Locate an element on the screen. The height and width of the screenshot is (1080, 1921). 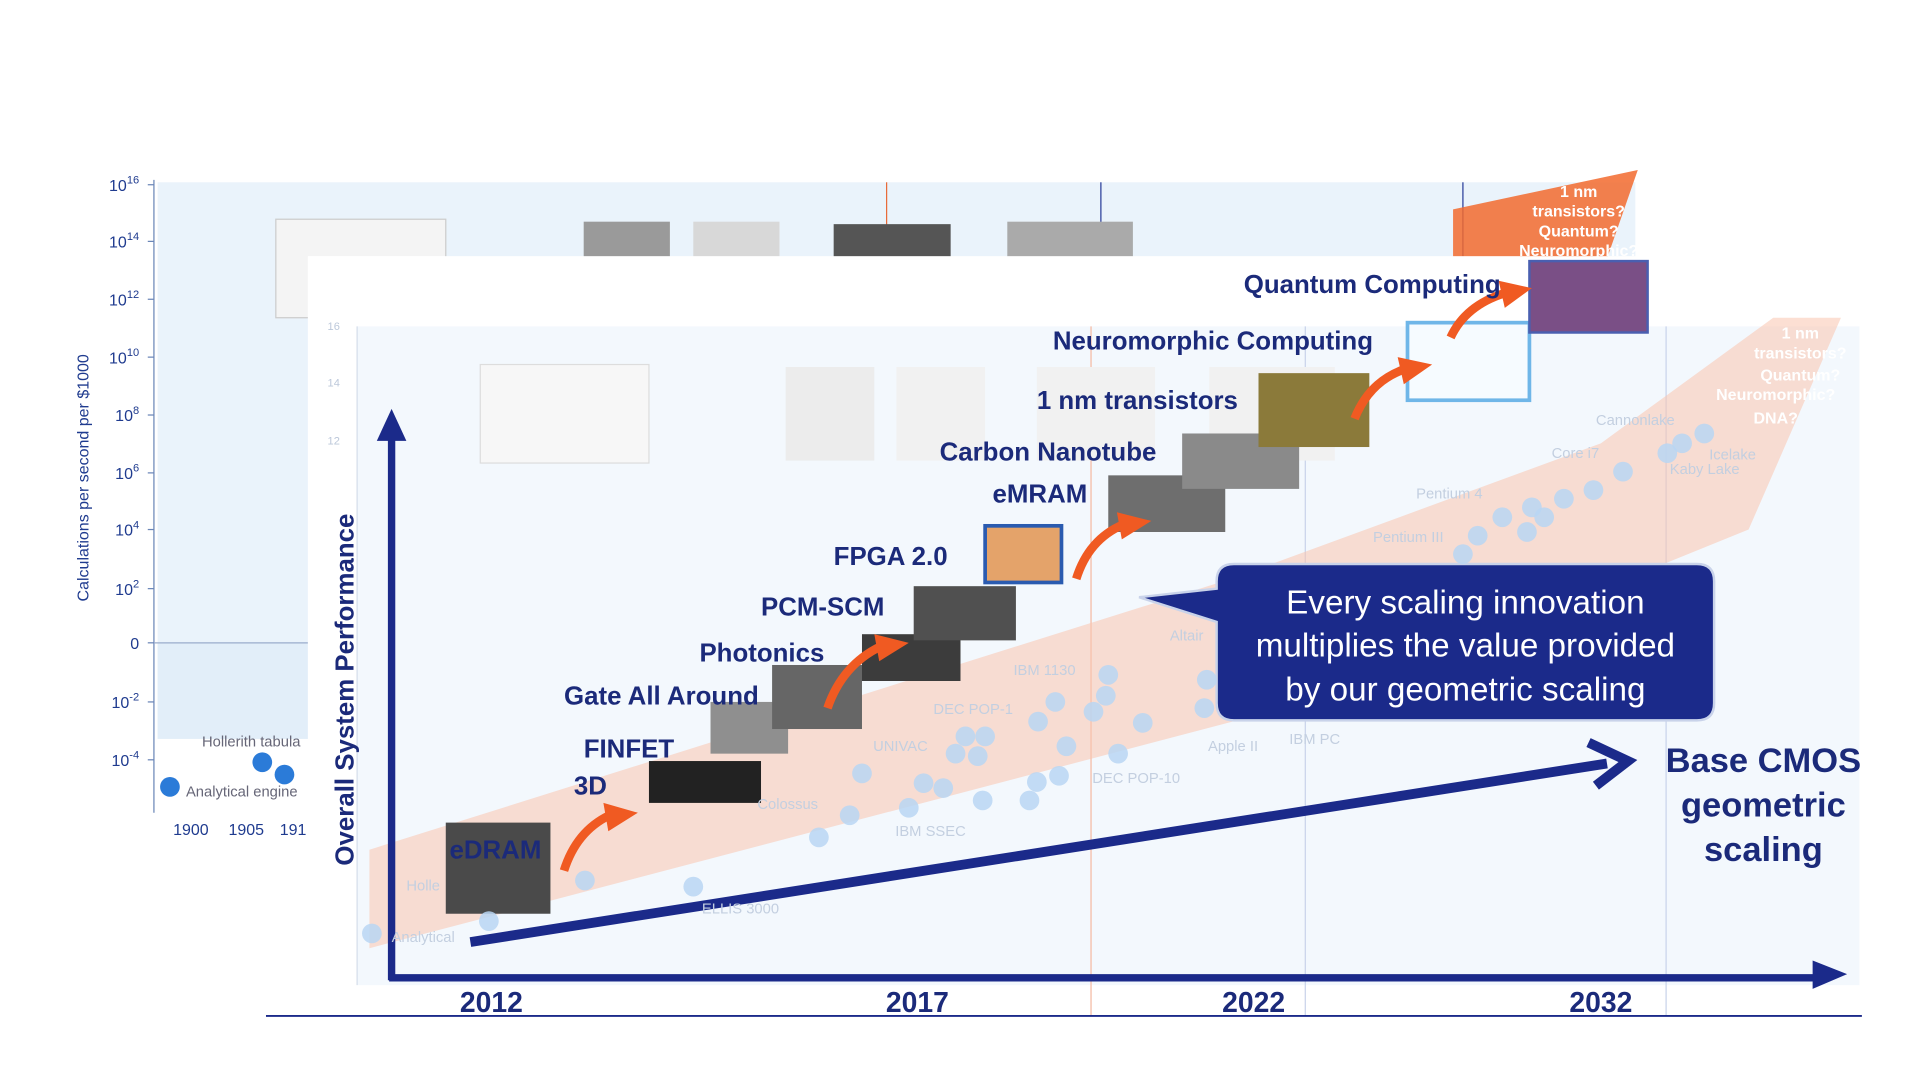
bg-y-tick-label: 10¹⁰ is located at coordinates (124, 357).